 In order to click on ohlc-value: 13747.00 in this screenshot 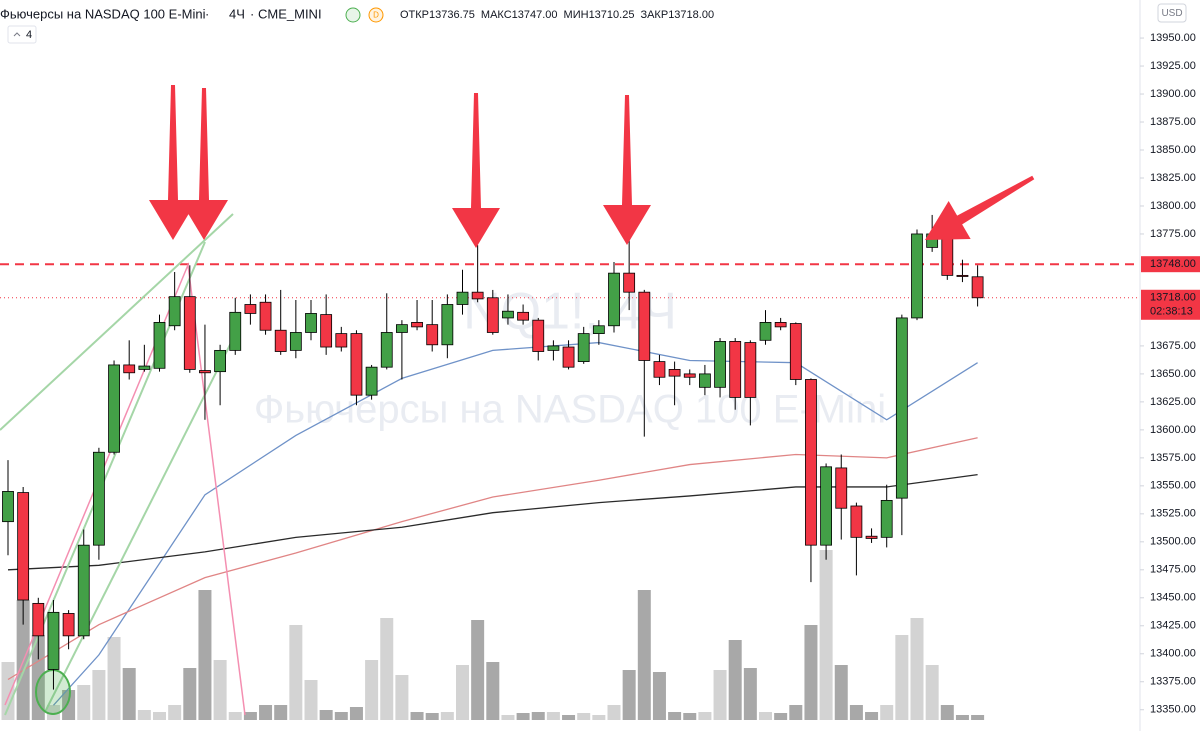, I will do `click(535, 15)`.